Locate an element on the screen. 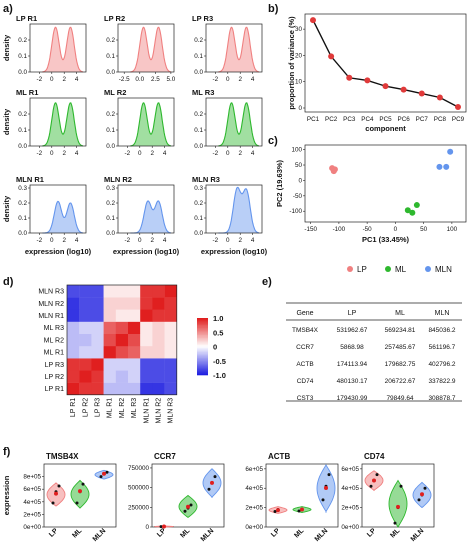 The width and height of the screenshot is (474, 551). pca-ytick-label: 0 is located at coordinates (300, 180).